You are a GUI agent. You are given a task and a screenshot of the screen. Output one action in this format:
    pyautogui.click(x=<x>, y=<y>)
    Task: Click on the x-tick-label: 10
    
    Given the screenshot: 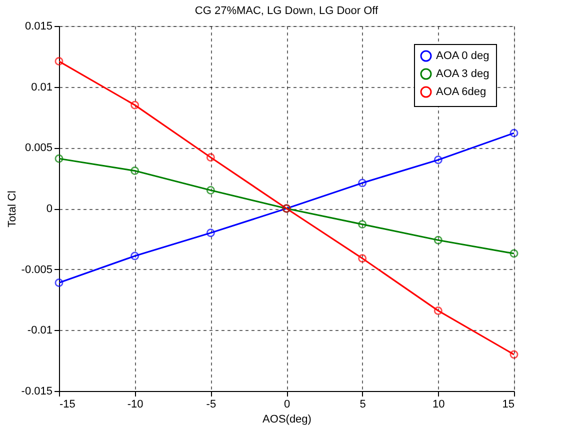 What is the action you would take?
    pyautogui.click(x=438, y=404)
    